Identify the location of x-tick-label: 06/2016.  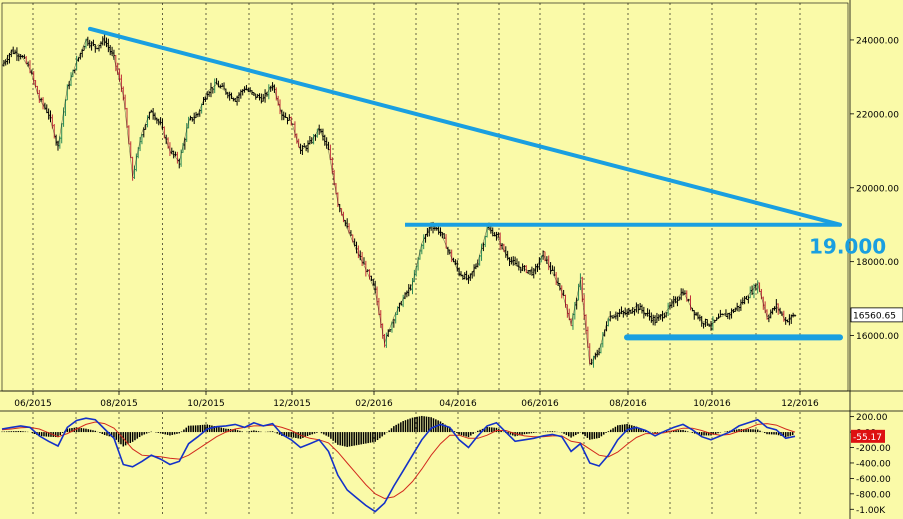
(540, 404).